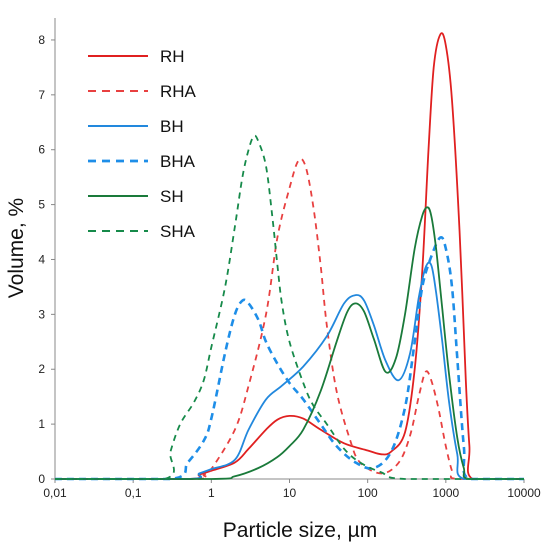  I want to click on x-tick-label: 10000, so click(524, 493).